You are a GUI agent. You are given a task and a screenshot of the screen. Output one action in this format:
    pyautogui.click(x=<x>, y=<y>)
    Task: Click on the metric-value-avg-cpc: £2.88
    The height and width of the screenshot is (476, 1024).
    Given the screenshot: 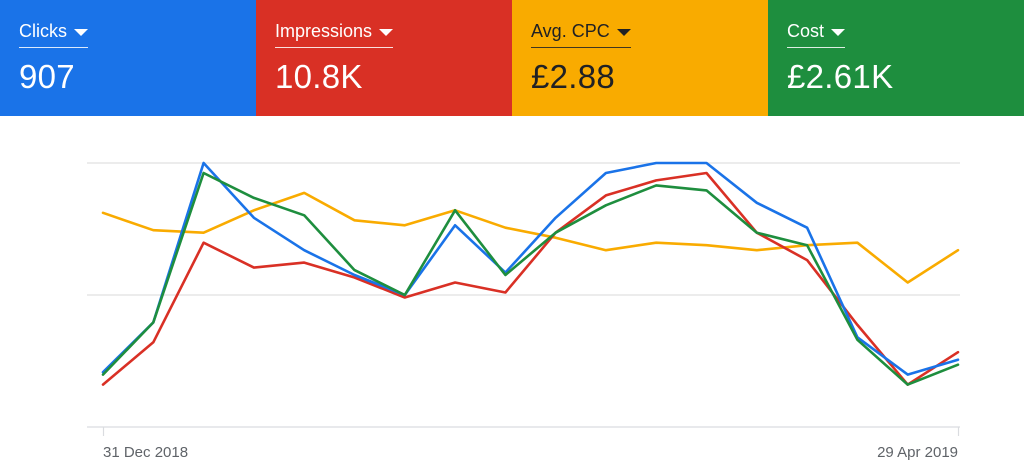 What is the action you would take?
    pyautogui.click(x=573, y=76)
    